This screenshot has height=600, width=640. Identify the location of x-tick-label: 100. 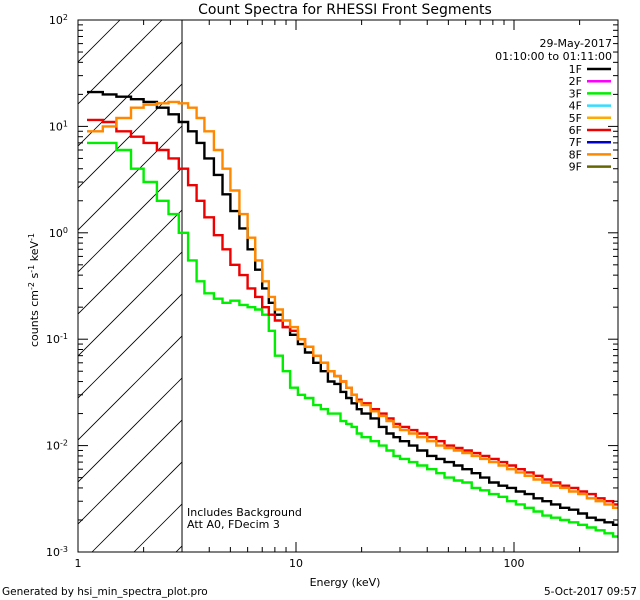
(513, 563).